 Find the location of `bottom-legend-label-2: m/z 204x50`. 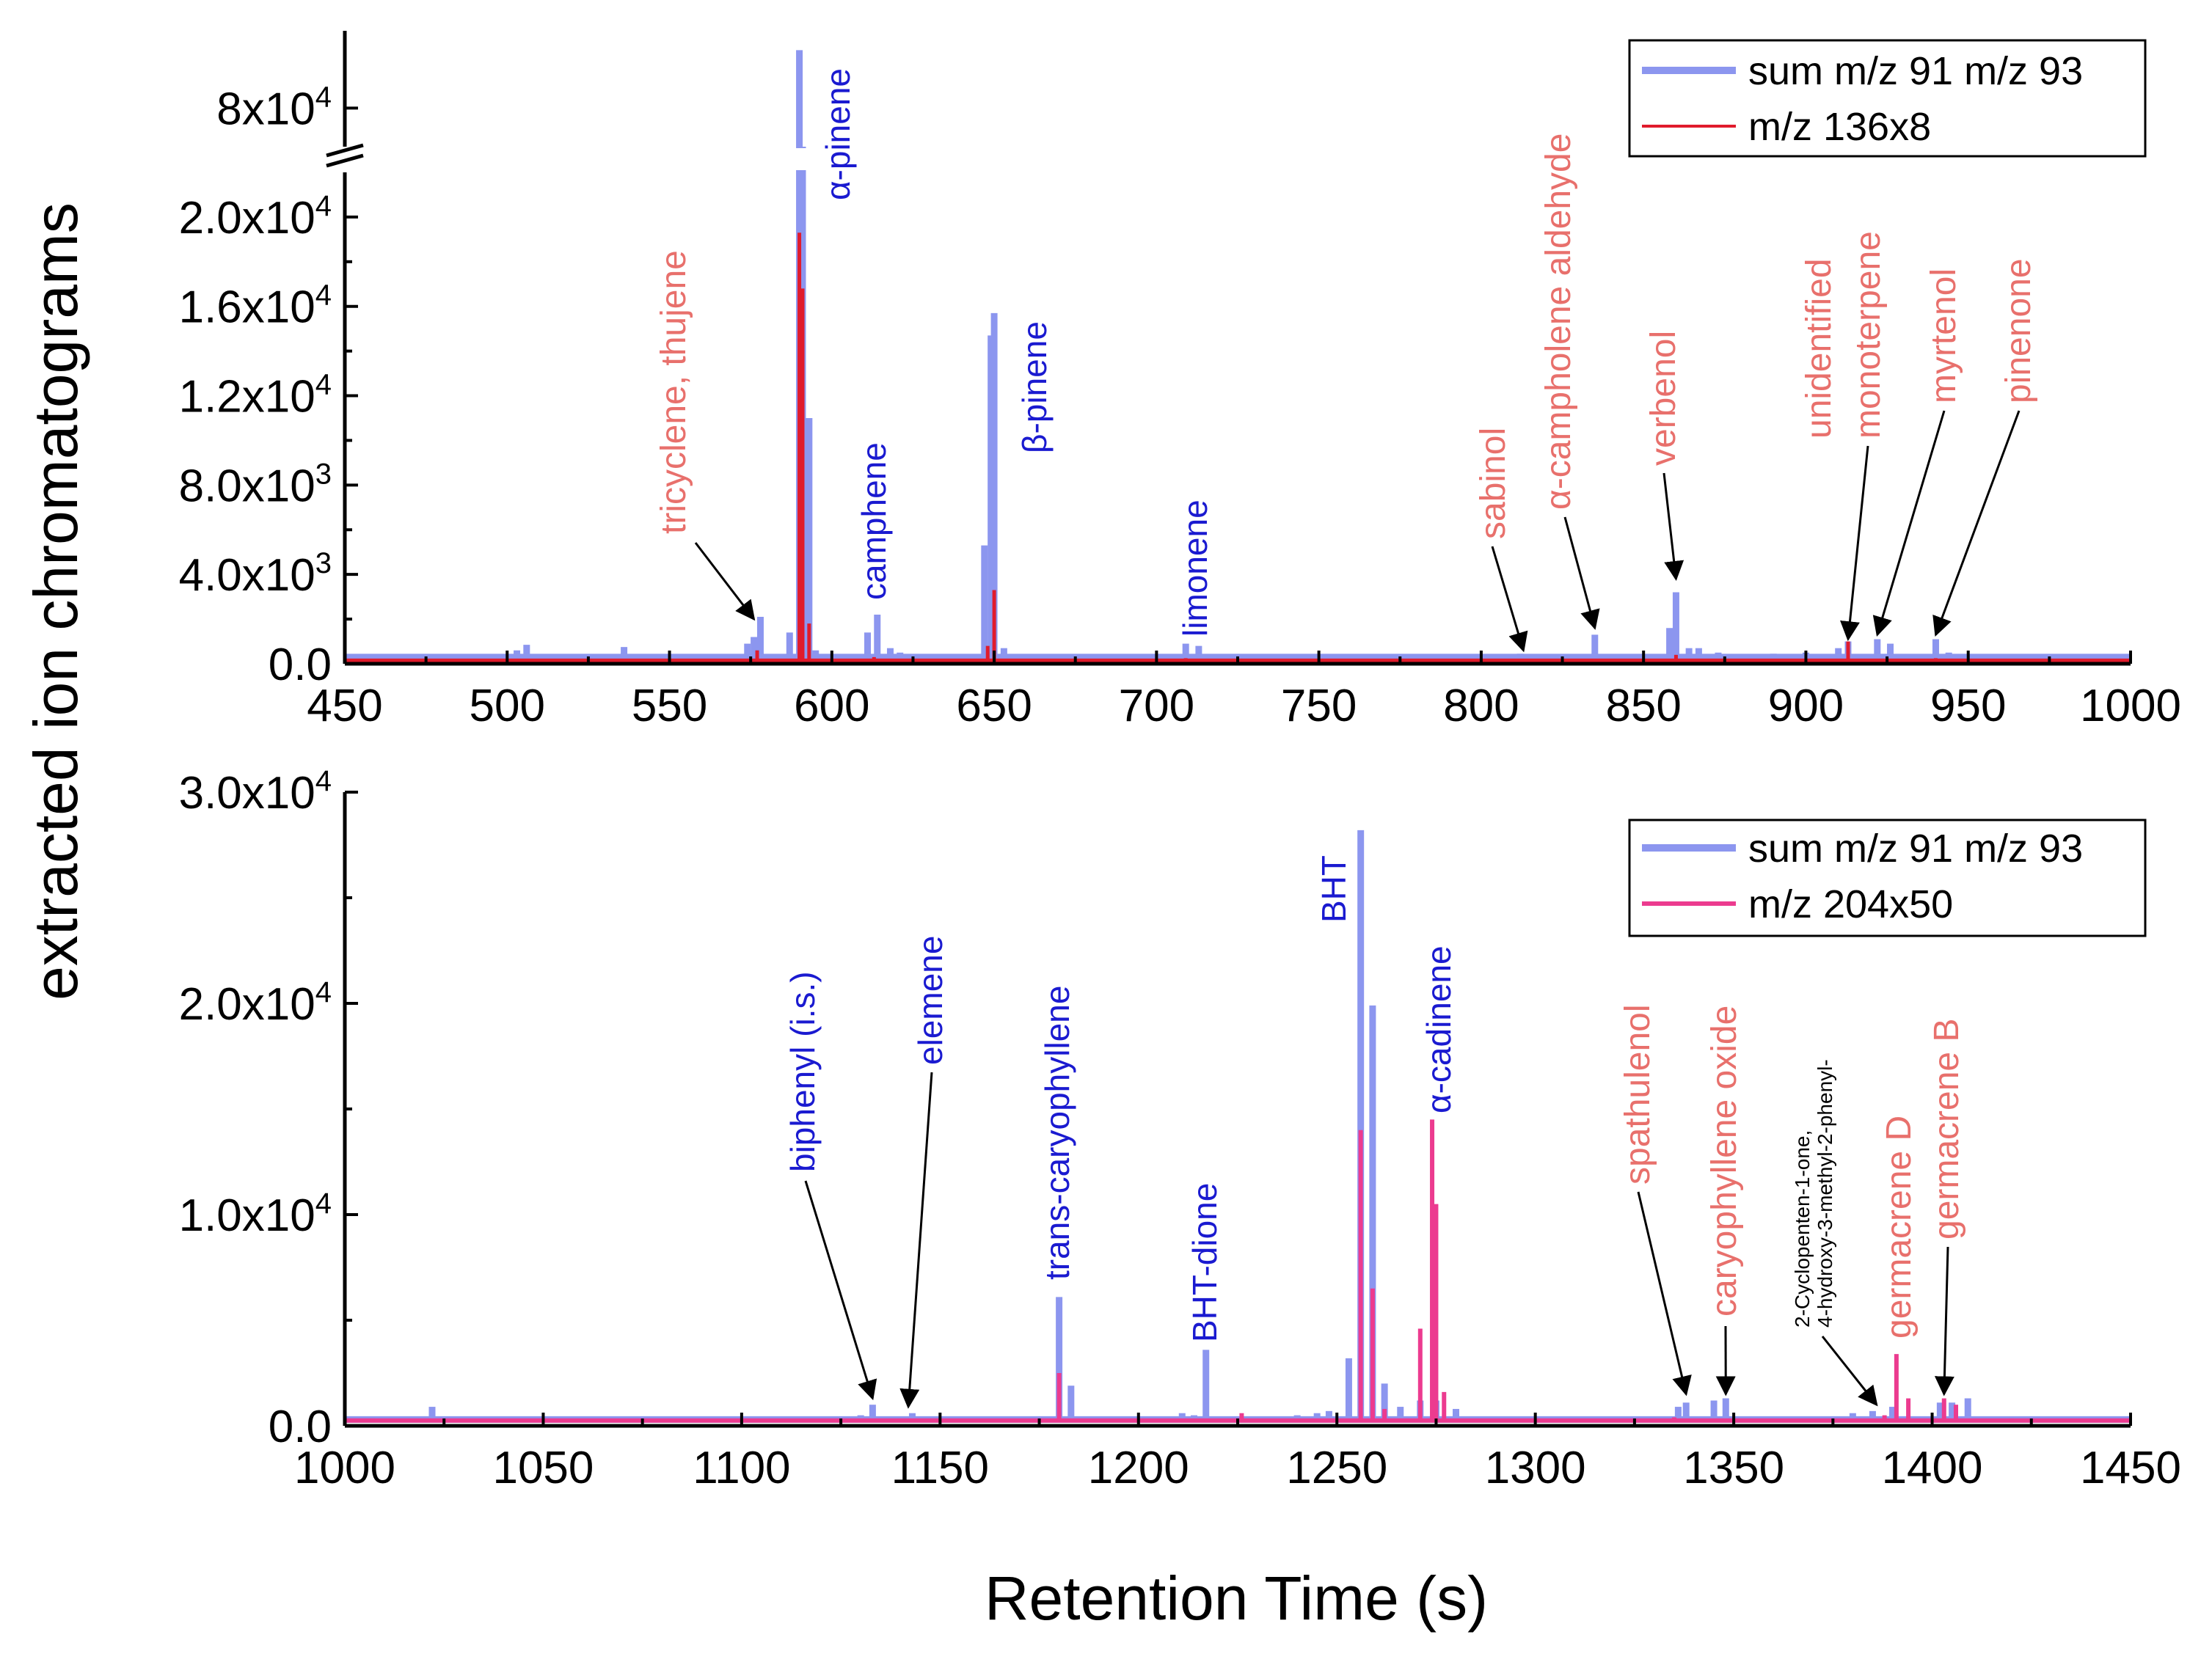

bottom-legend-label-2: m/z 204x50 is located at coordinates (1851, 904).